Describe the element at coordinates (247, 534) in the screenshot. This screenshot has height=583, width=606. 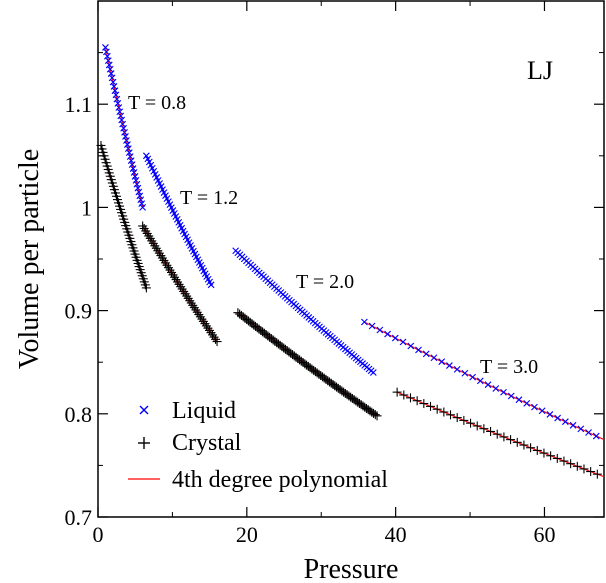
I see `x-tick-label: 20` at that location.